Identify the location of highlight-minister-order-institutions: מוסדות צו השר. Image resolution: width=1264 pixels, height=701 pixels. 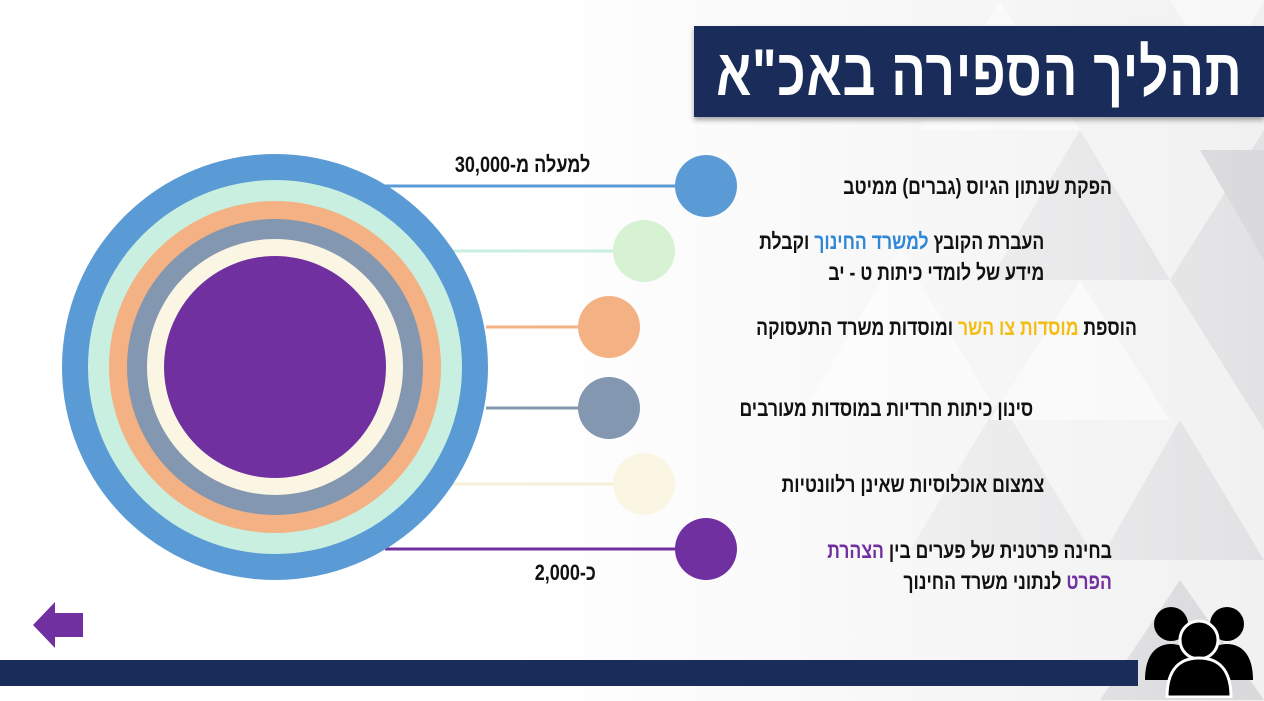
(1018, 327).